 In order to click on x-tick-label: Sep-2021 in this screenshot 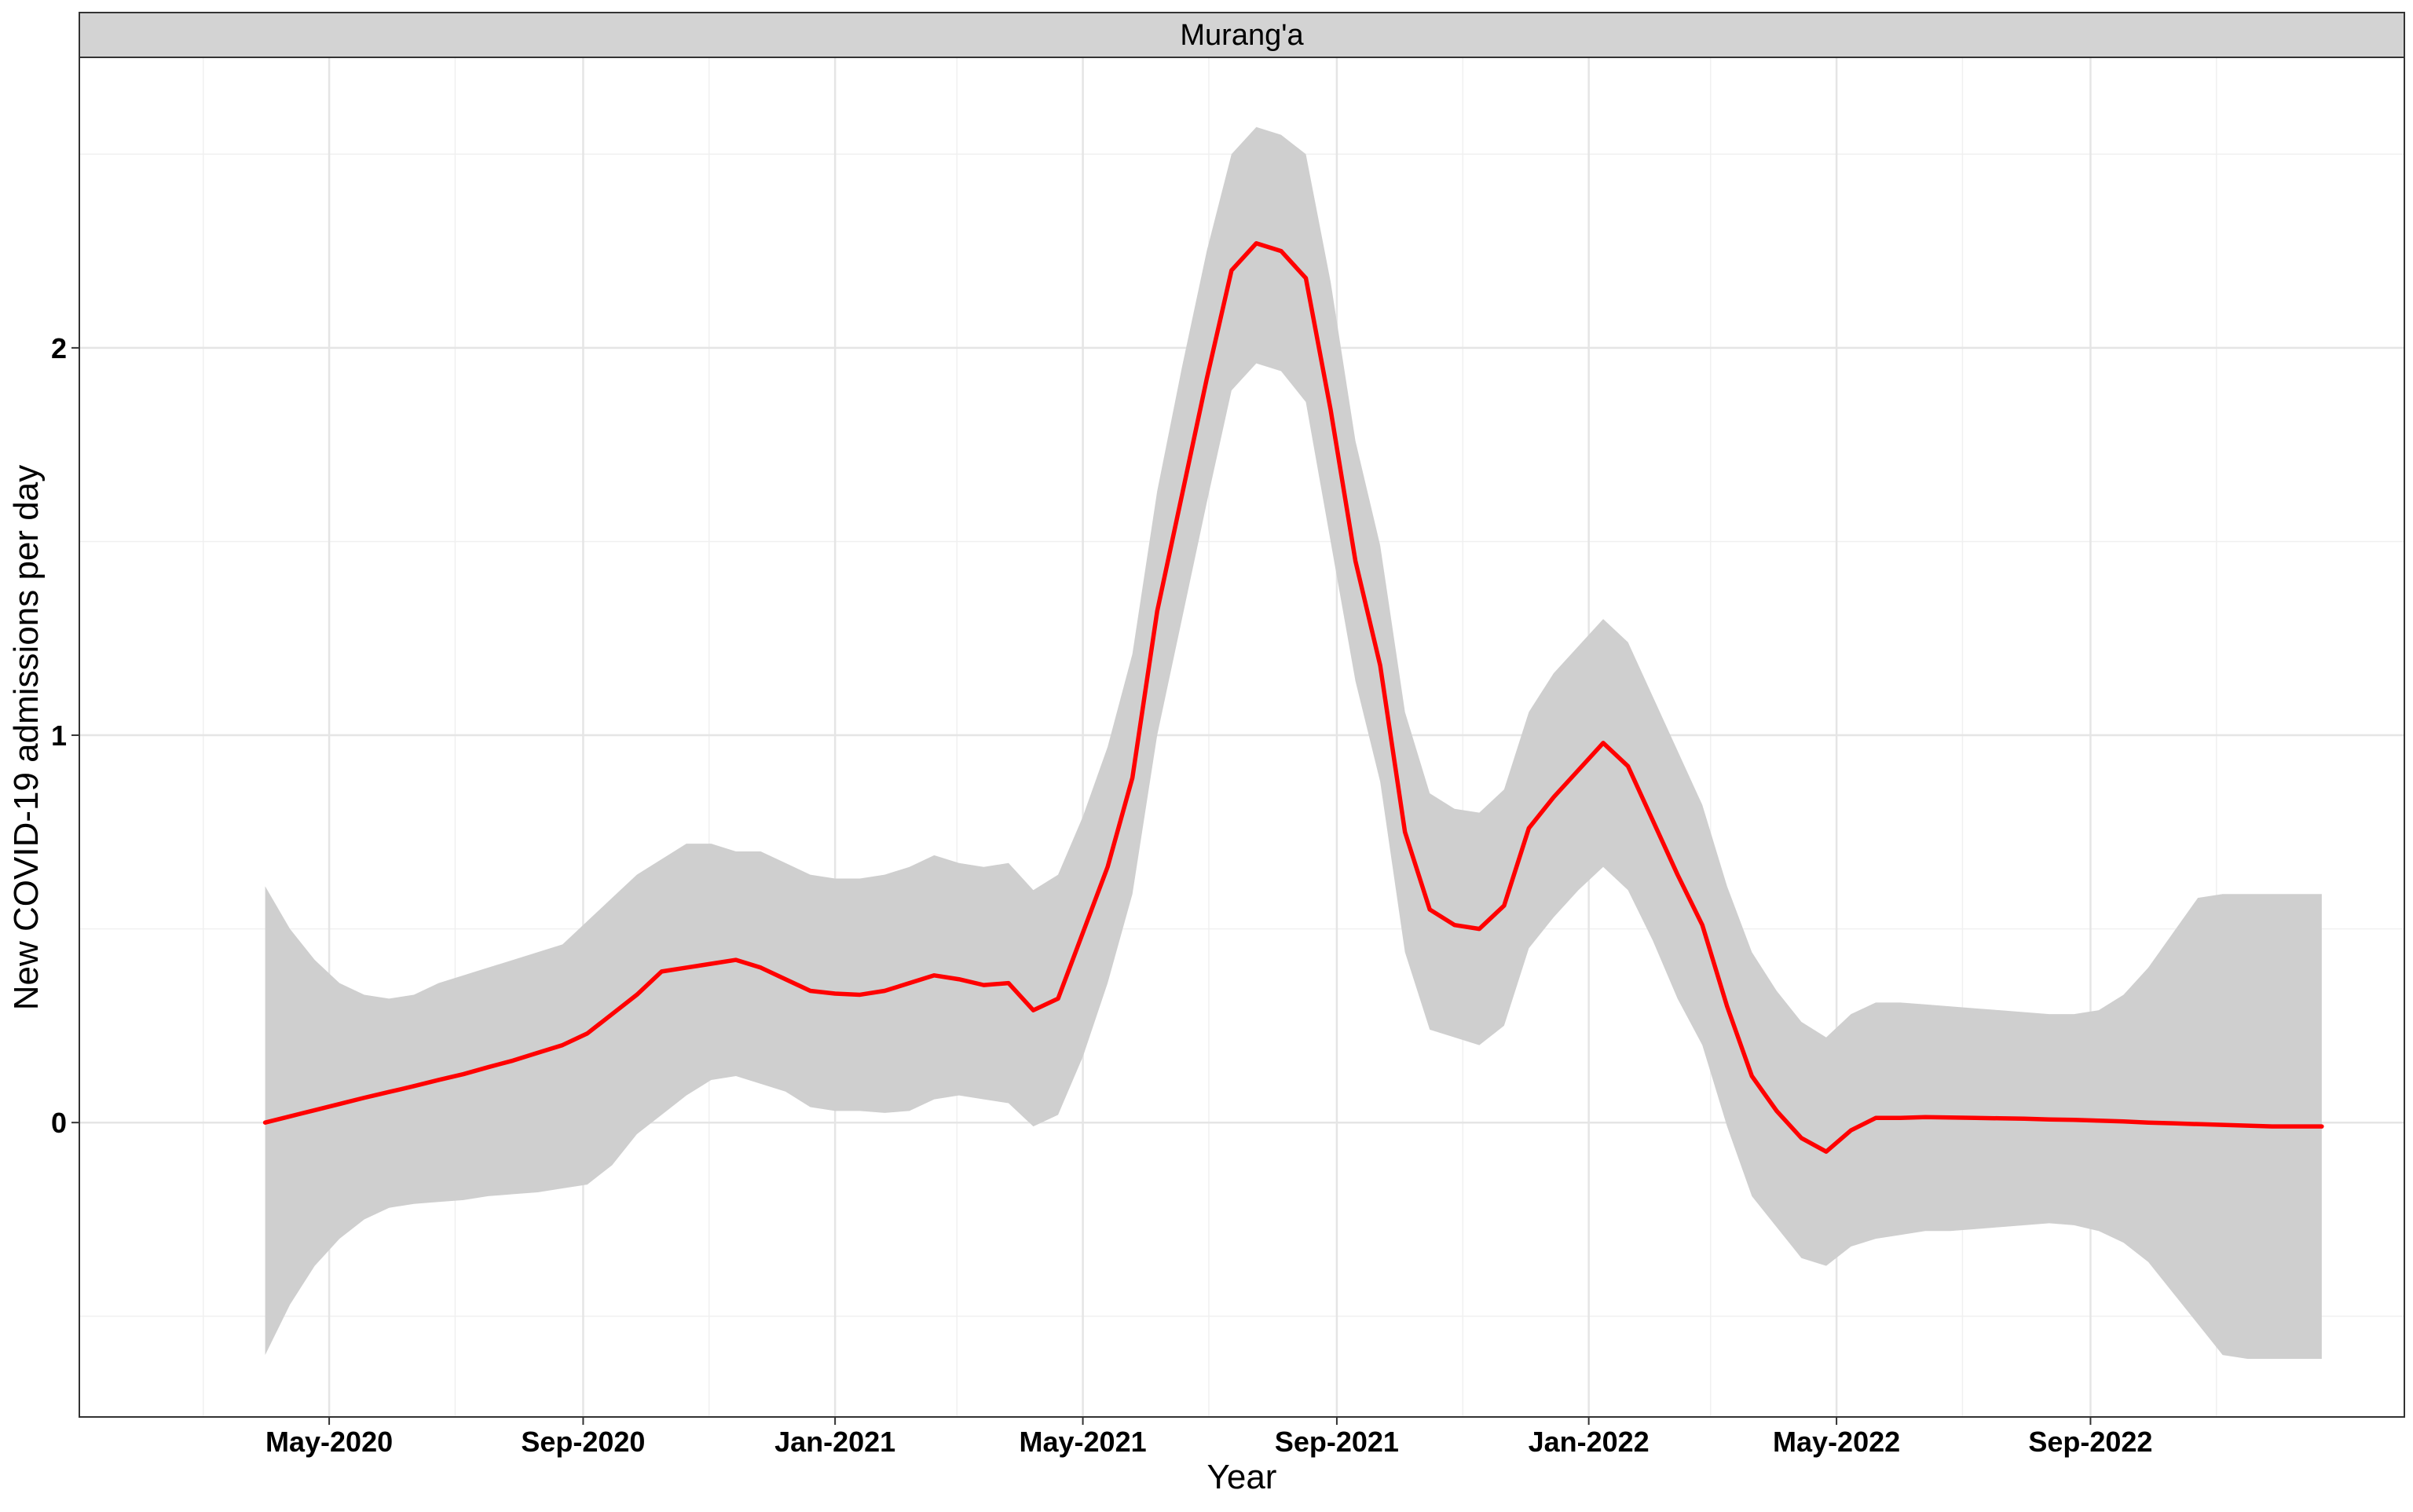, I will do `click(1337, 1442)`.